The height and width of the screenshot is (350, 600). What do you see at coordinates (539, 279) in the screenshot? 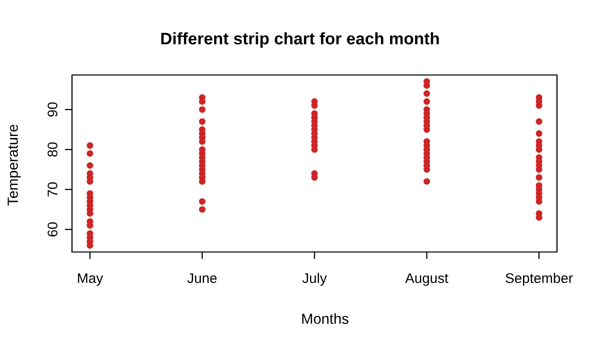
I see `x-tick-label: September` at bounding box center [539, 279].